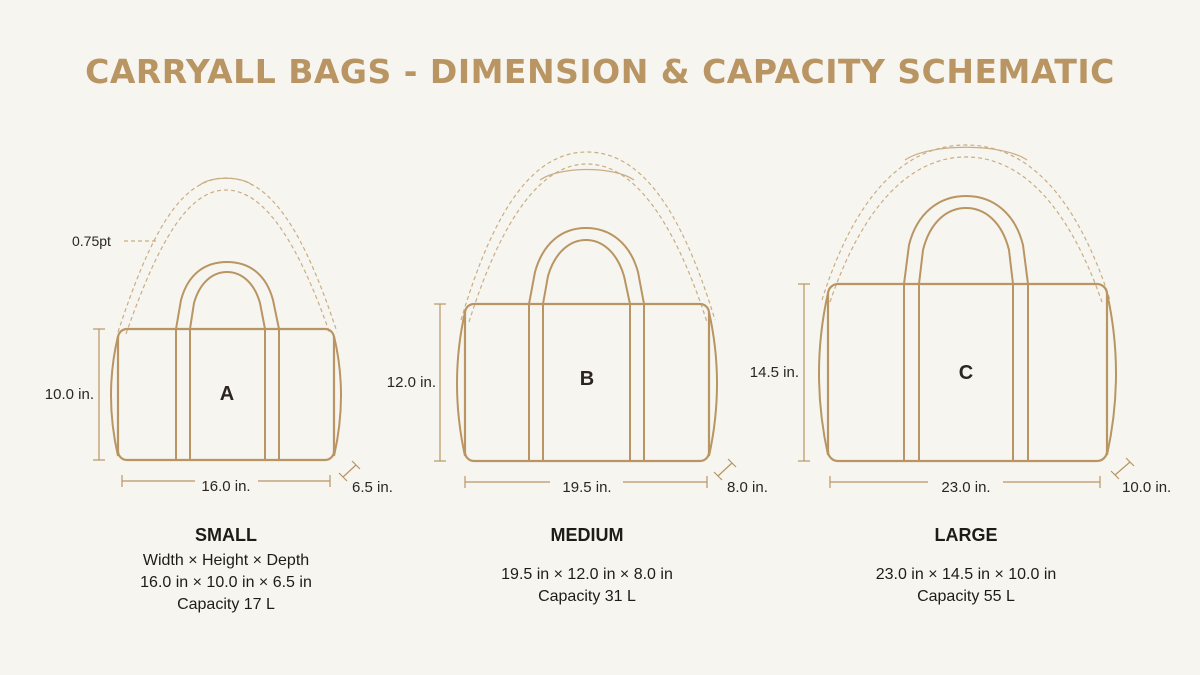 This screenshot has height=675, width=1200. What do you see at coordinates (372, 487) in the screenshot?
I see `bag-a-depth-label: 6.5 in.` at bounding box center [372, 487].